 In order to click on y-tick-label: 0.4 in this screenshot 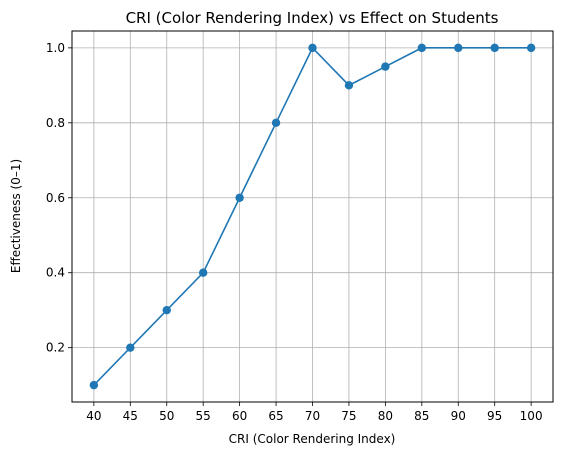, I will do `click(55, 273)`.